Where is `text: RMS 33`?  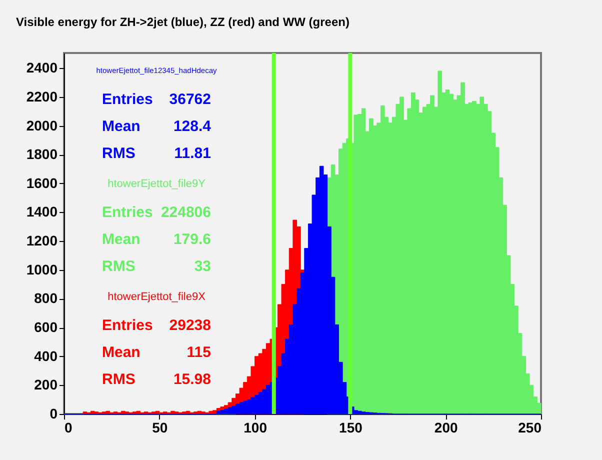 text: RMS 33 is located at coordinates (156, 266).